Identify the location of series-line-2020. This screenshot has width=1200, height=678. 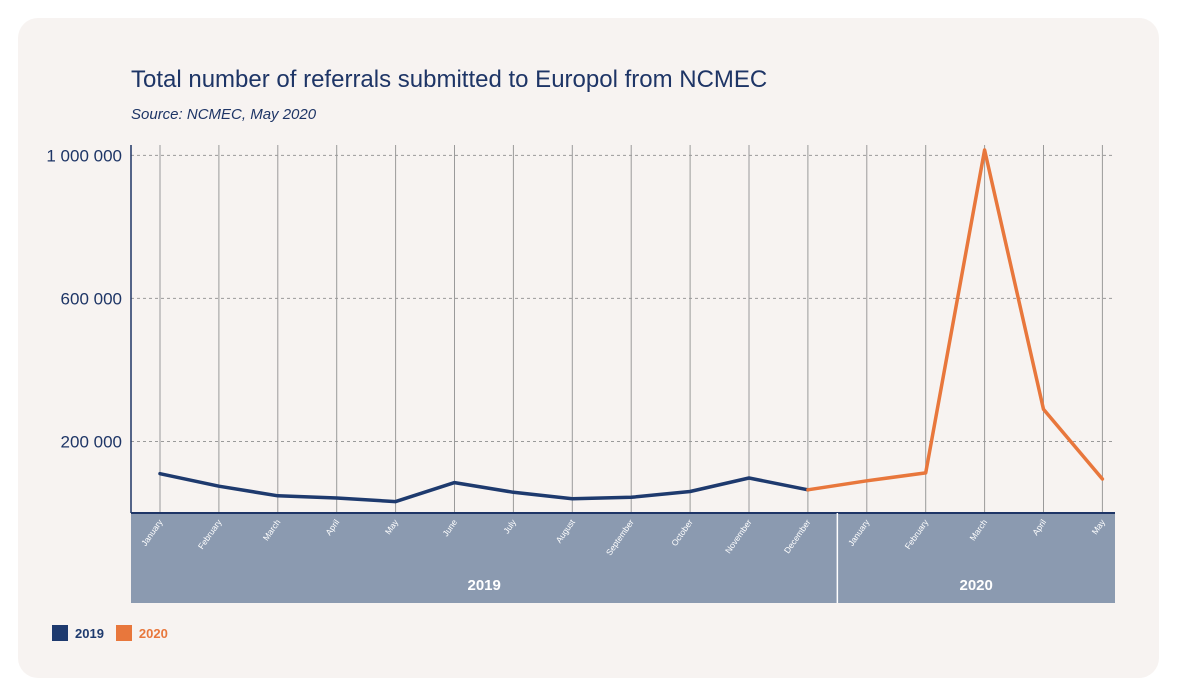
(955, 320).